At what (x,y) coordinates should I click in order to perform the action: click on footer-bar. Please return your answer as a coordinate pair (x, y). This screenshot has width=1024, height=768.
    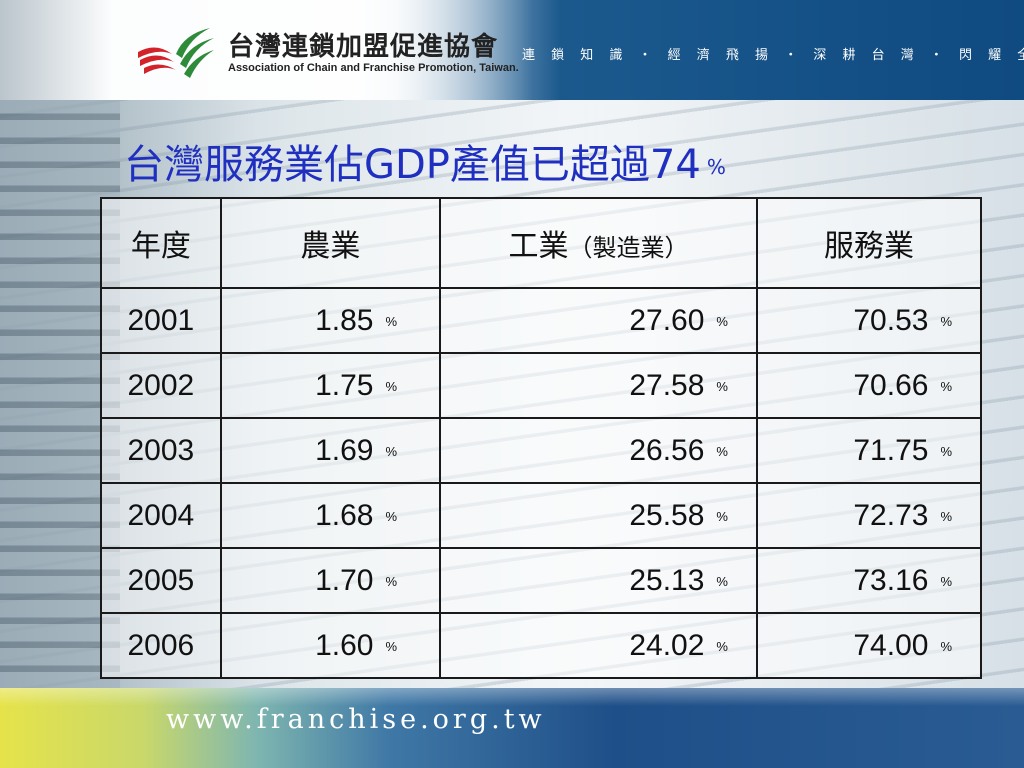
    Looking at the image, I should click on (512, 728).